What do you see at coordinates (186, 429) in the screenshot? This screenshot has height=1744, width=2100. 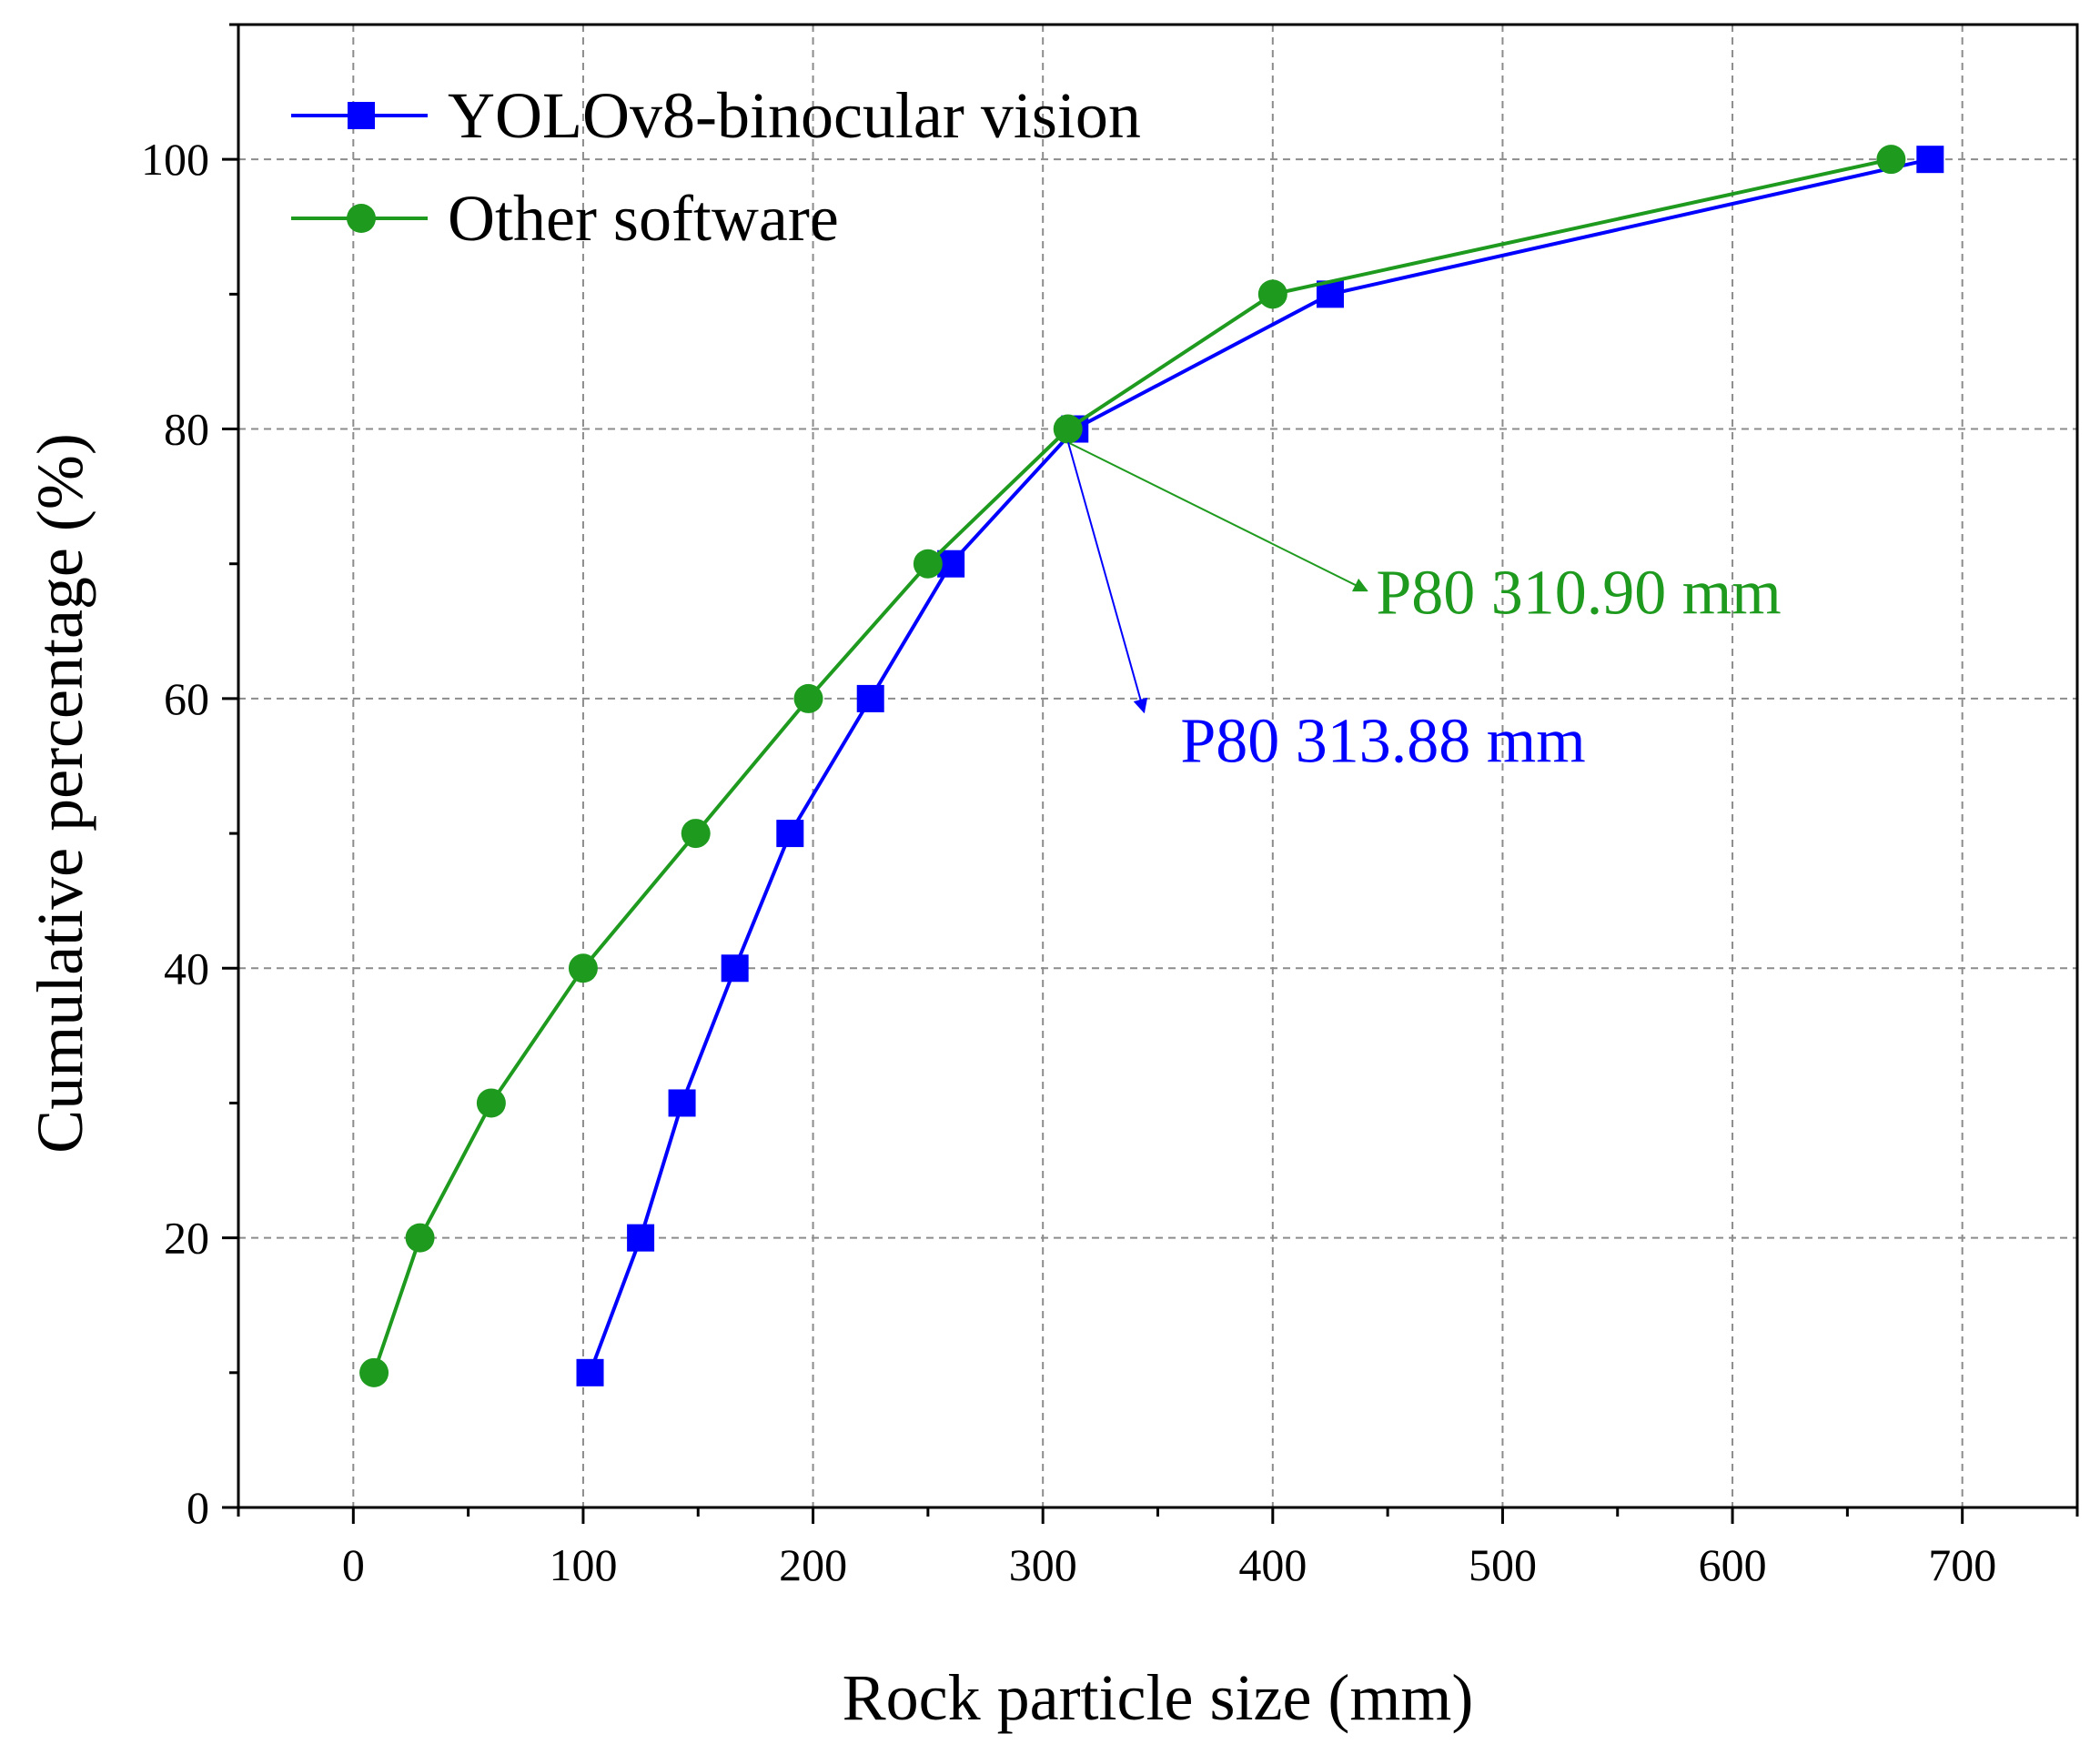 I see `y-tick-label: 80` at bounding box center [186, 429].